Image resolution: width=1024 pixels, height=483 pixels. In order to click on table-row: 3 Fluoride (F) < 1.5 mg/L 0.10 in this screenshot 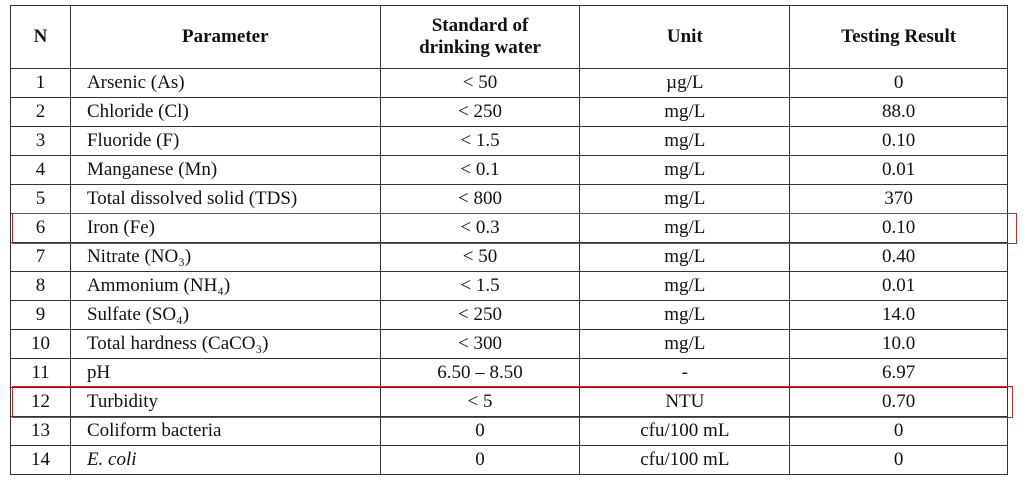, I will do `click(509, 141)`.